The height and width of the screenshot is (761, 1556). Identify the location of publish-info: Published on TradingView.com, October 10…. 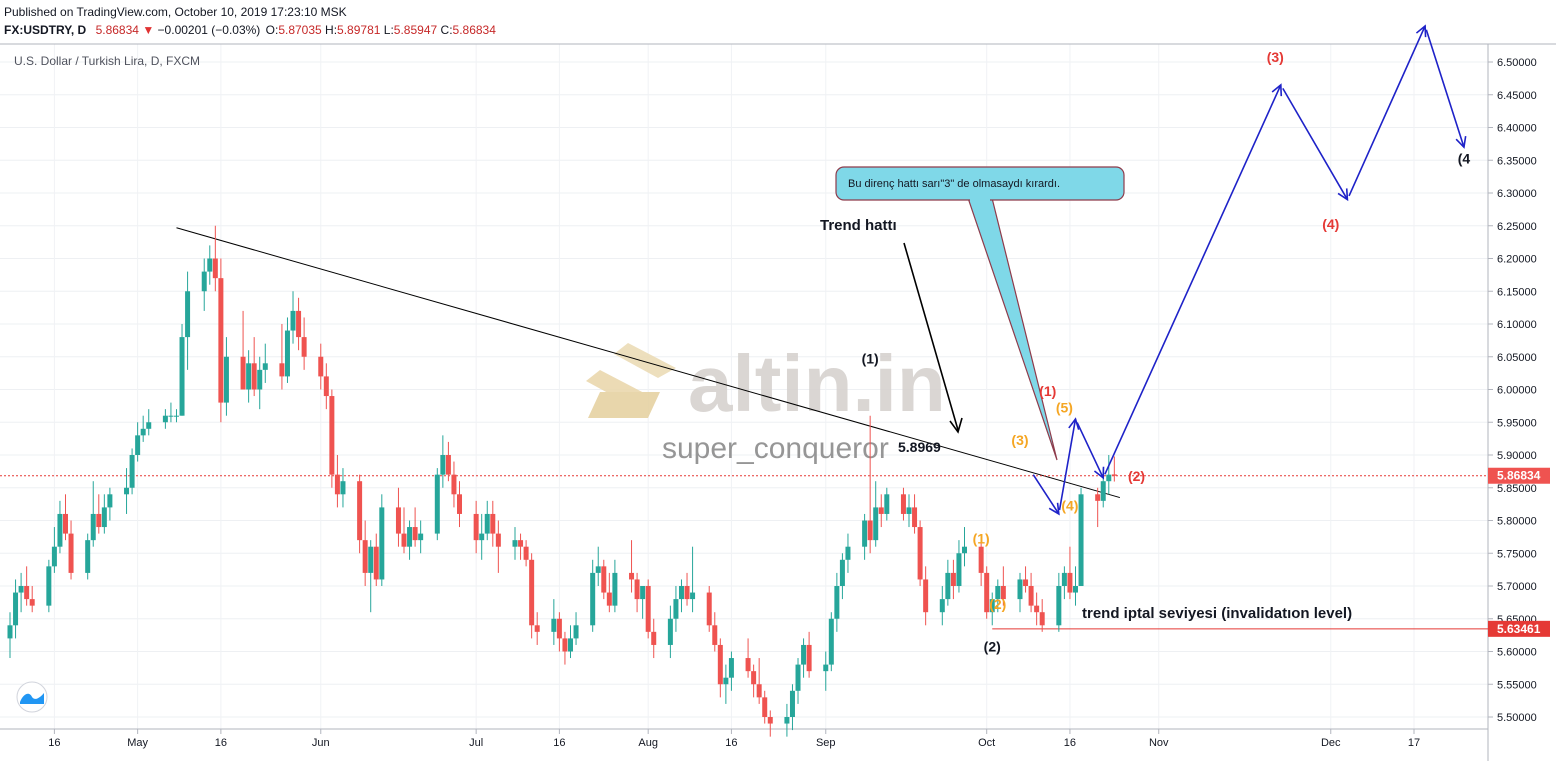
(175, 12).